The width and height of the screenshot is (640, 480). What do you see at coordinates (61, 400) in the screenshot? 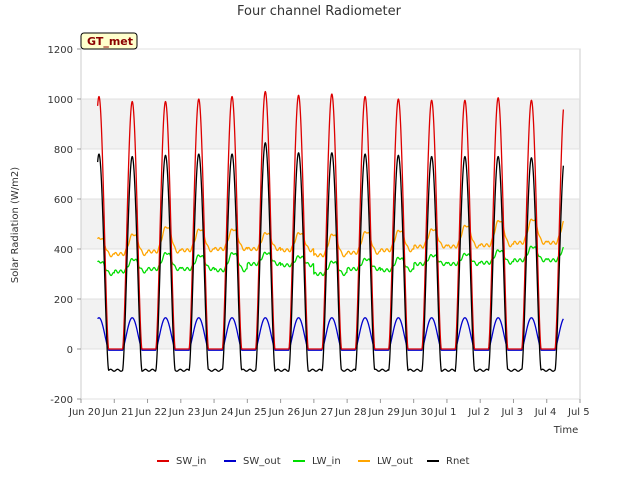
I see `y-tick-label: -200` at bounding box center [61, 400].